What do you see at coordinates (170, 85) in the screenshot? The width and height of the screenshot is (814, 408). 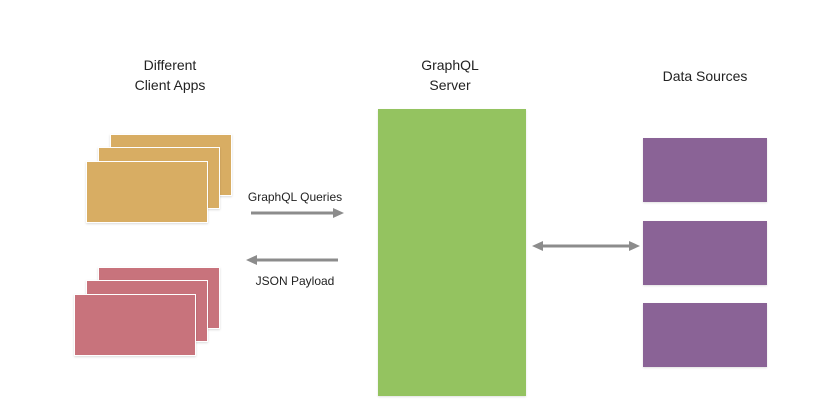 I see `clients-heading-line-2: Client Apps` at bounding box center [170, 85].